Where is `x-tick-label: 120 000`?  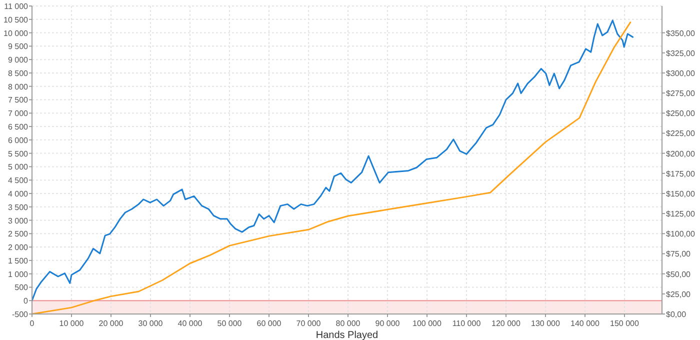
x-tick-label: 120 000 is located at coordinates (506, 323).